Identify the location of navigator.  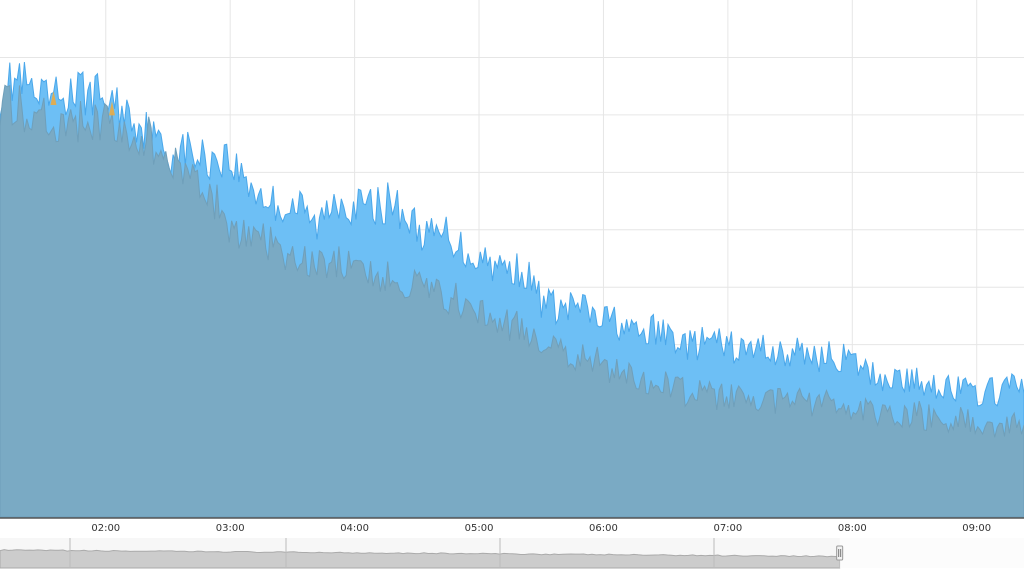
(512, 553).